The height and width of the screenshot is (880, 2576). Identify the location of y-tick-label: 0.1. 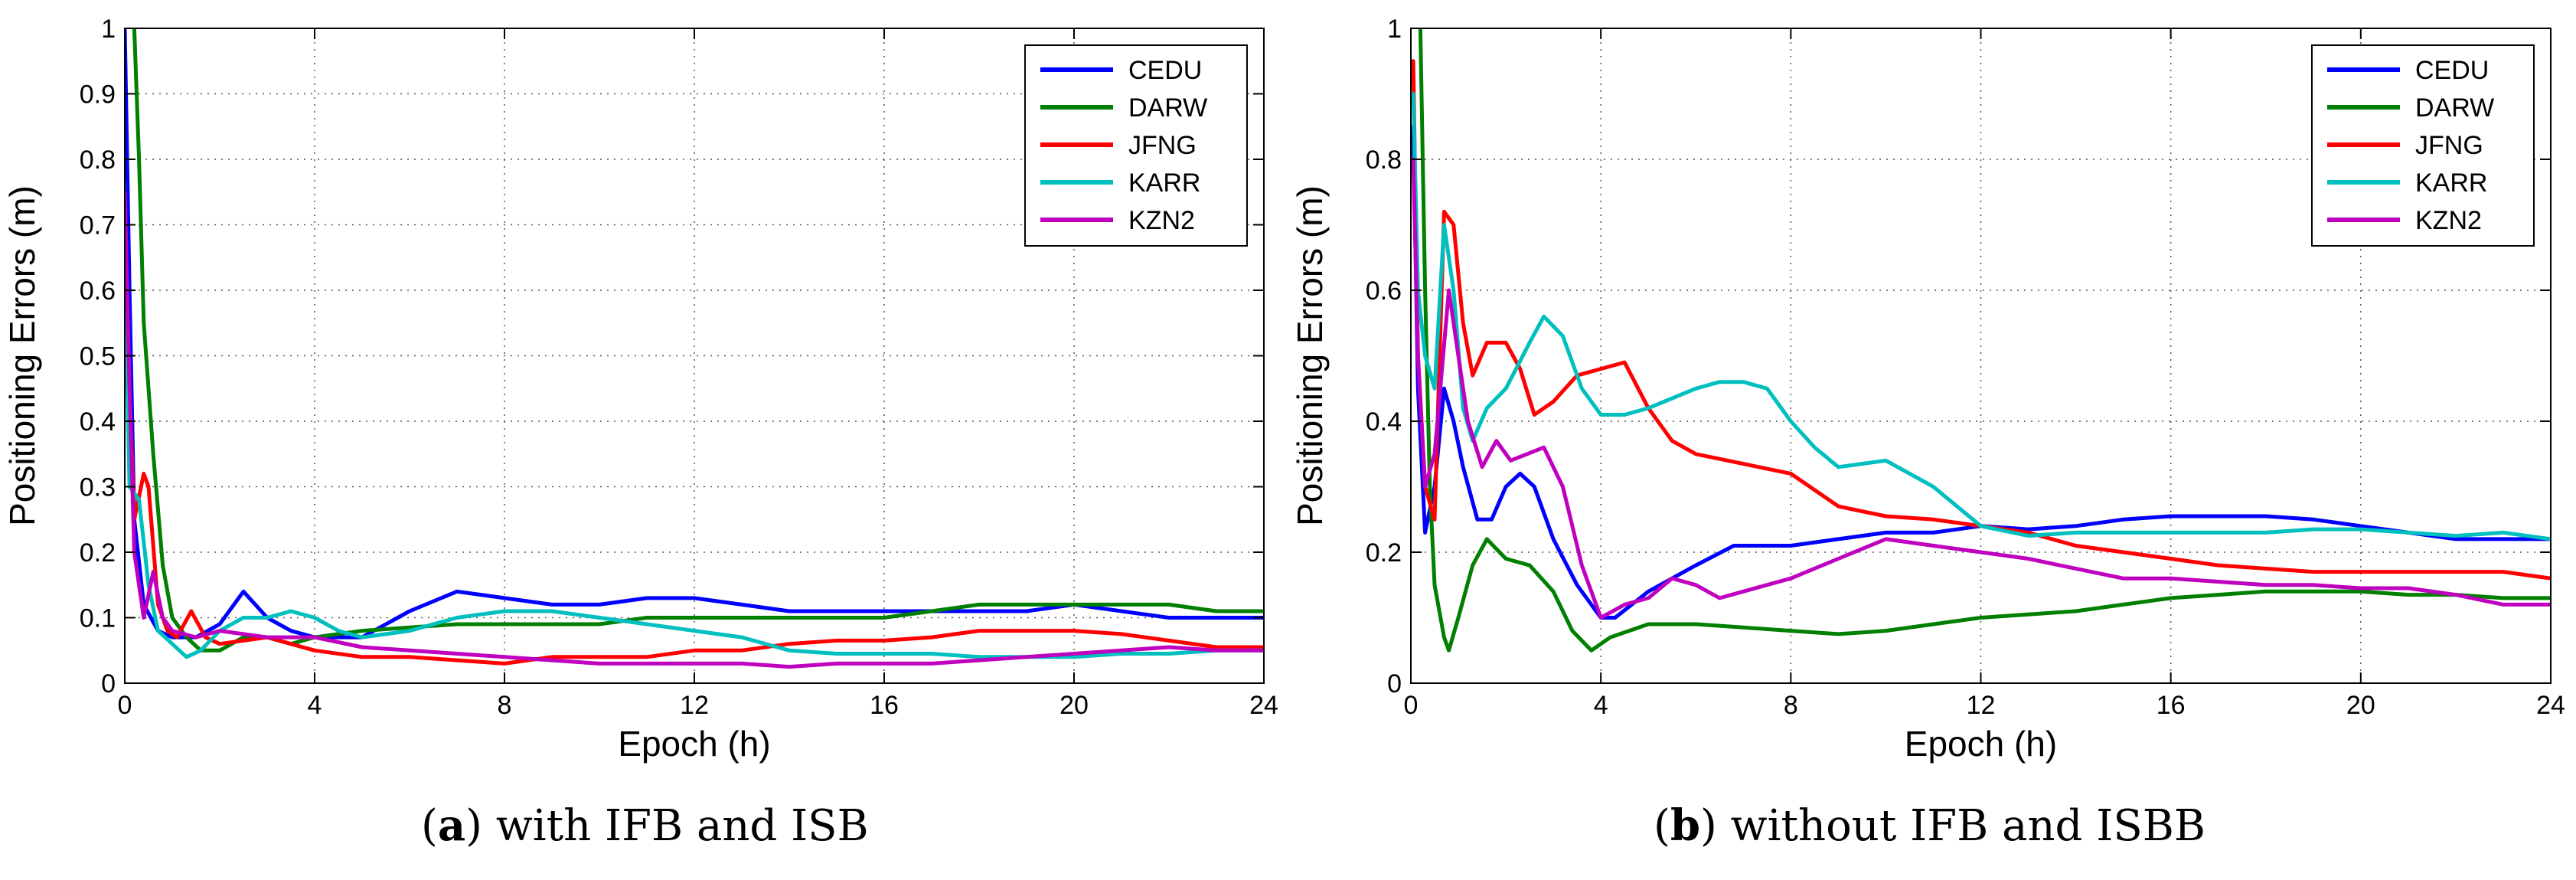
(98, 618).